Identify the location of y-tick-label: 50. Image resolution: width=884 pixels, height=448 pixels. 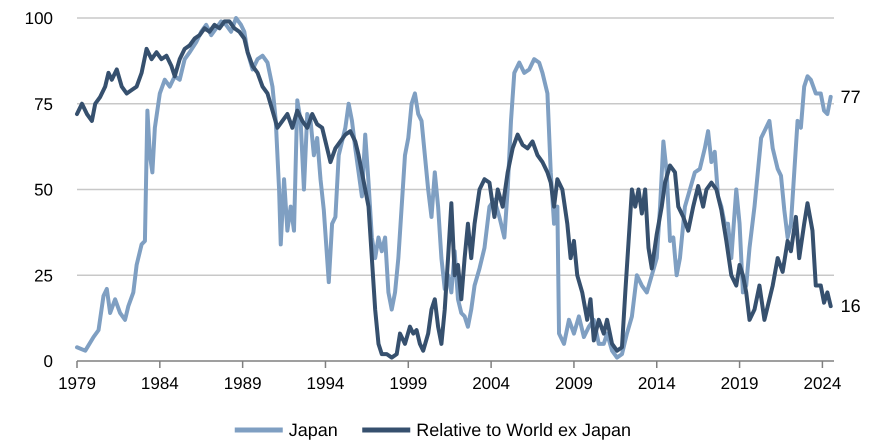
(43, 190).